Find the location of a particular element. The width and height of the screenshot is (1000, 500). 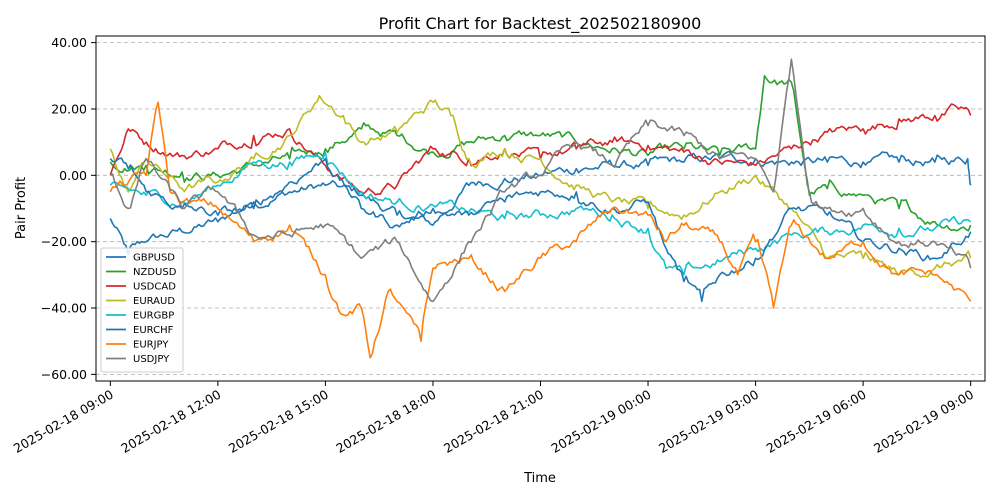

legend-label: USDJPY is located at coordinates (151, 359).